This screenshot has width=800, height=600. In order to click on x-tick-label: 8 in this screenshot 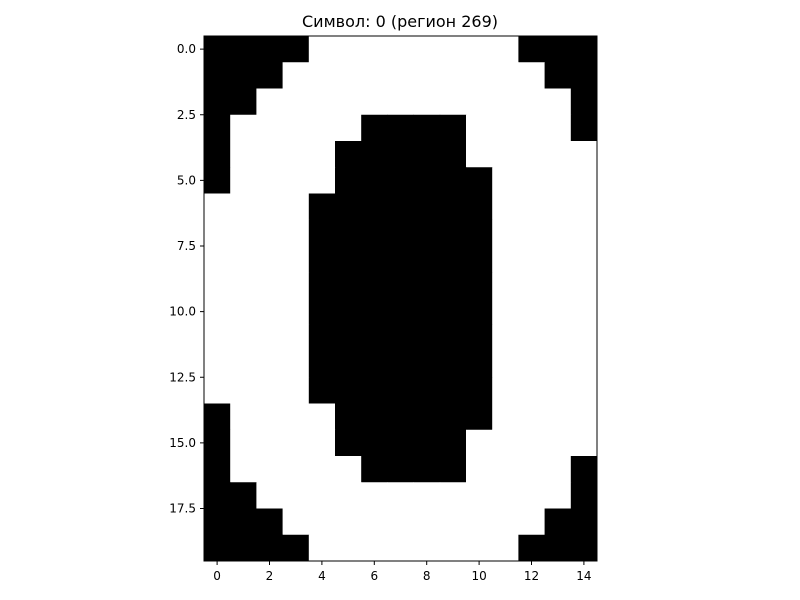, I will do `click(427, 576)`.